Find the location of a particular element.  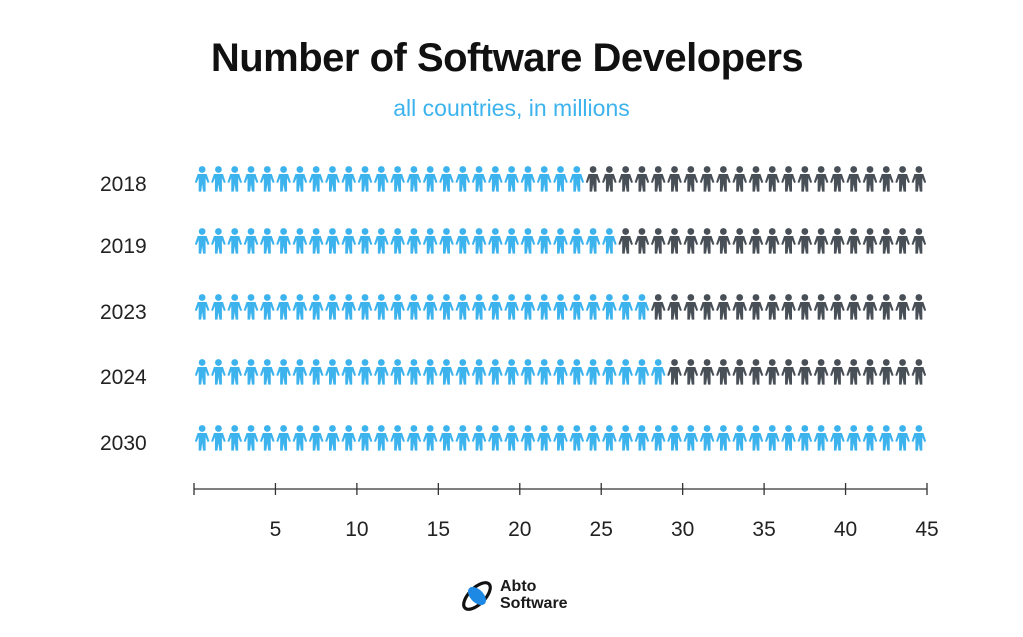

x-tick-label-15: 15 is located at coordinates (438, 529).